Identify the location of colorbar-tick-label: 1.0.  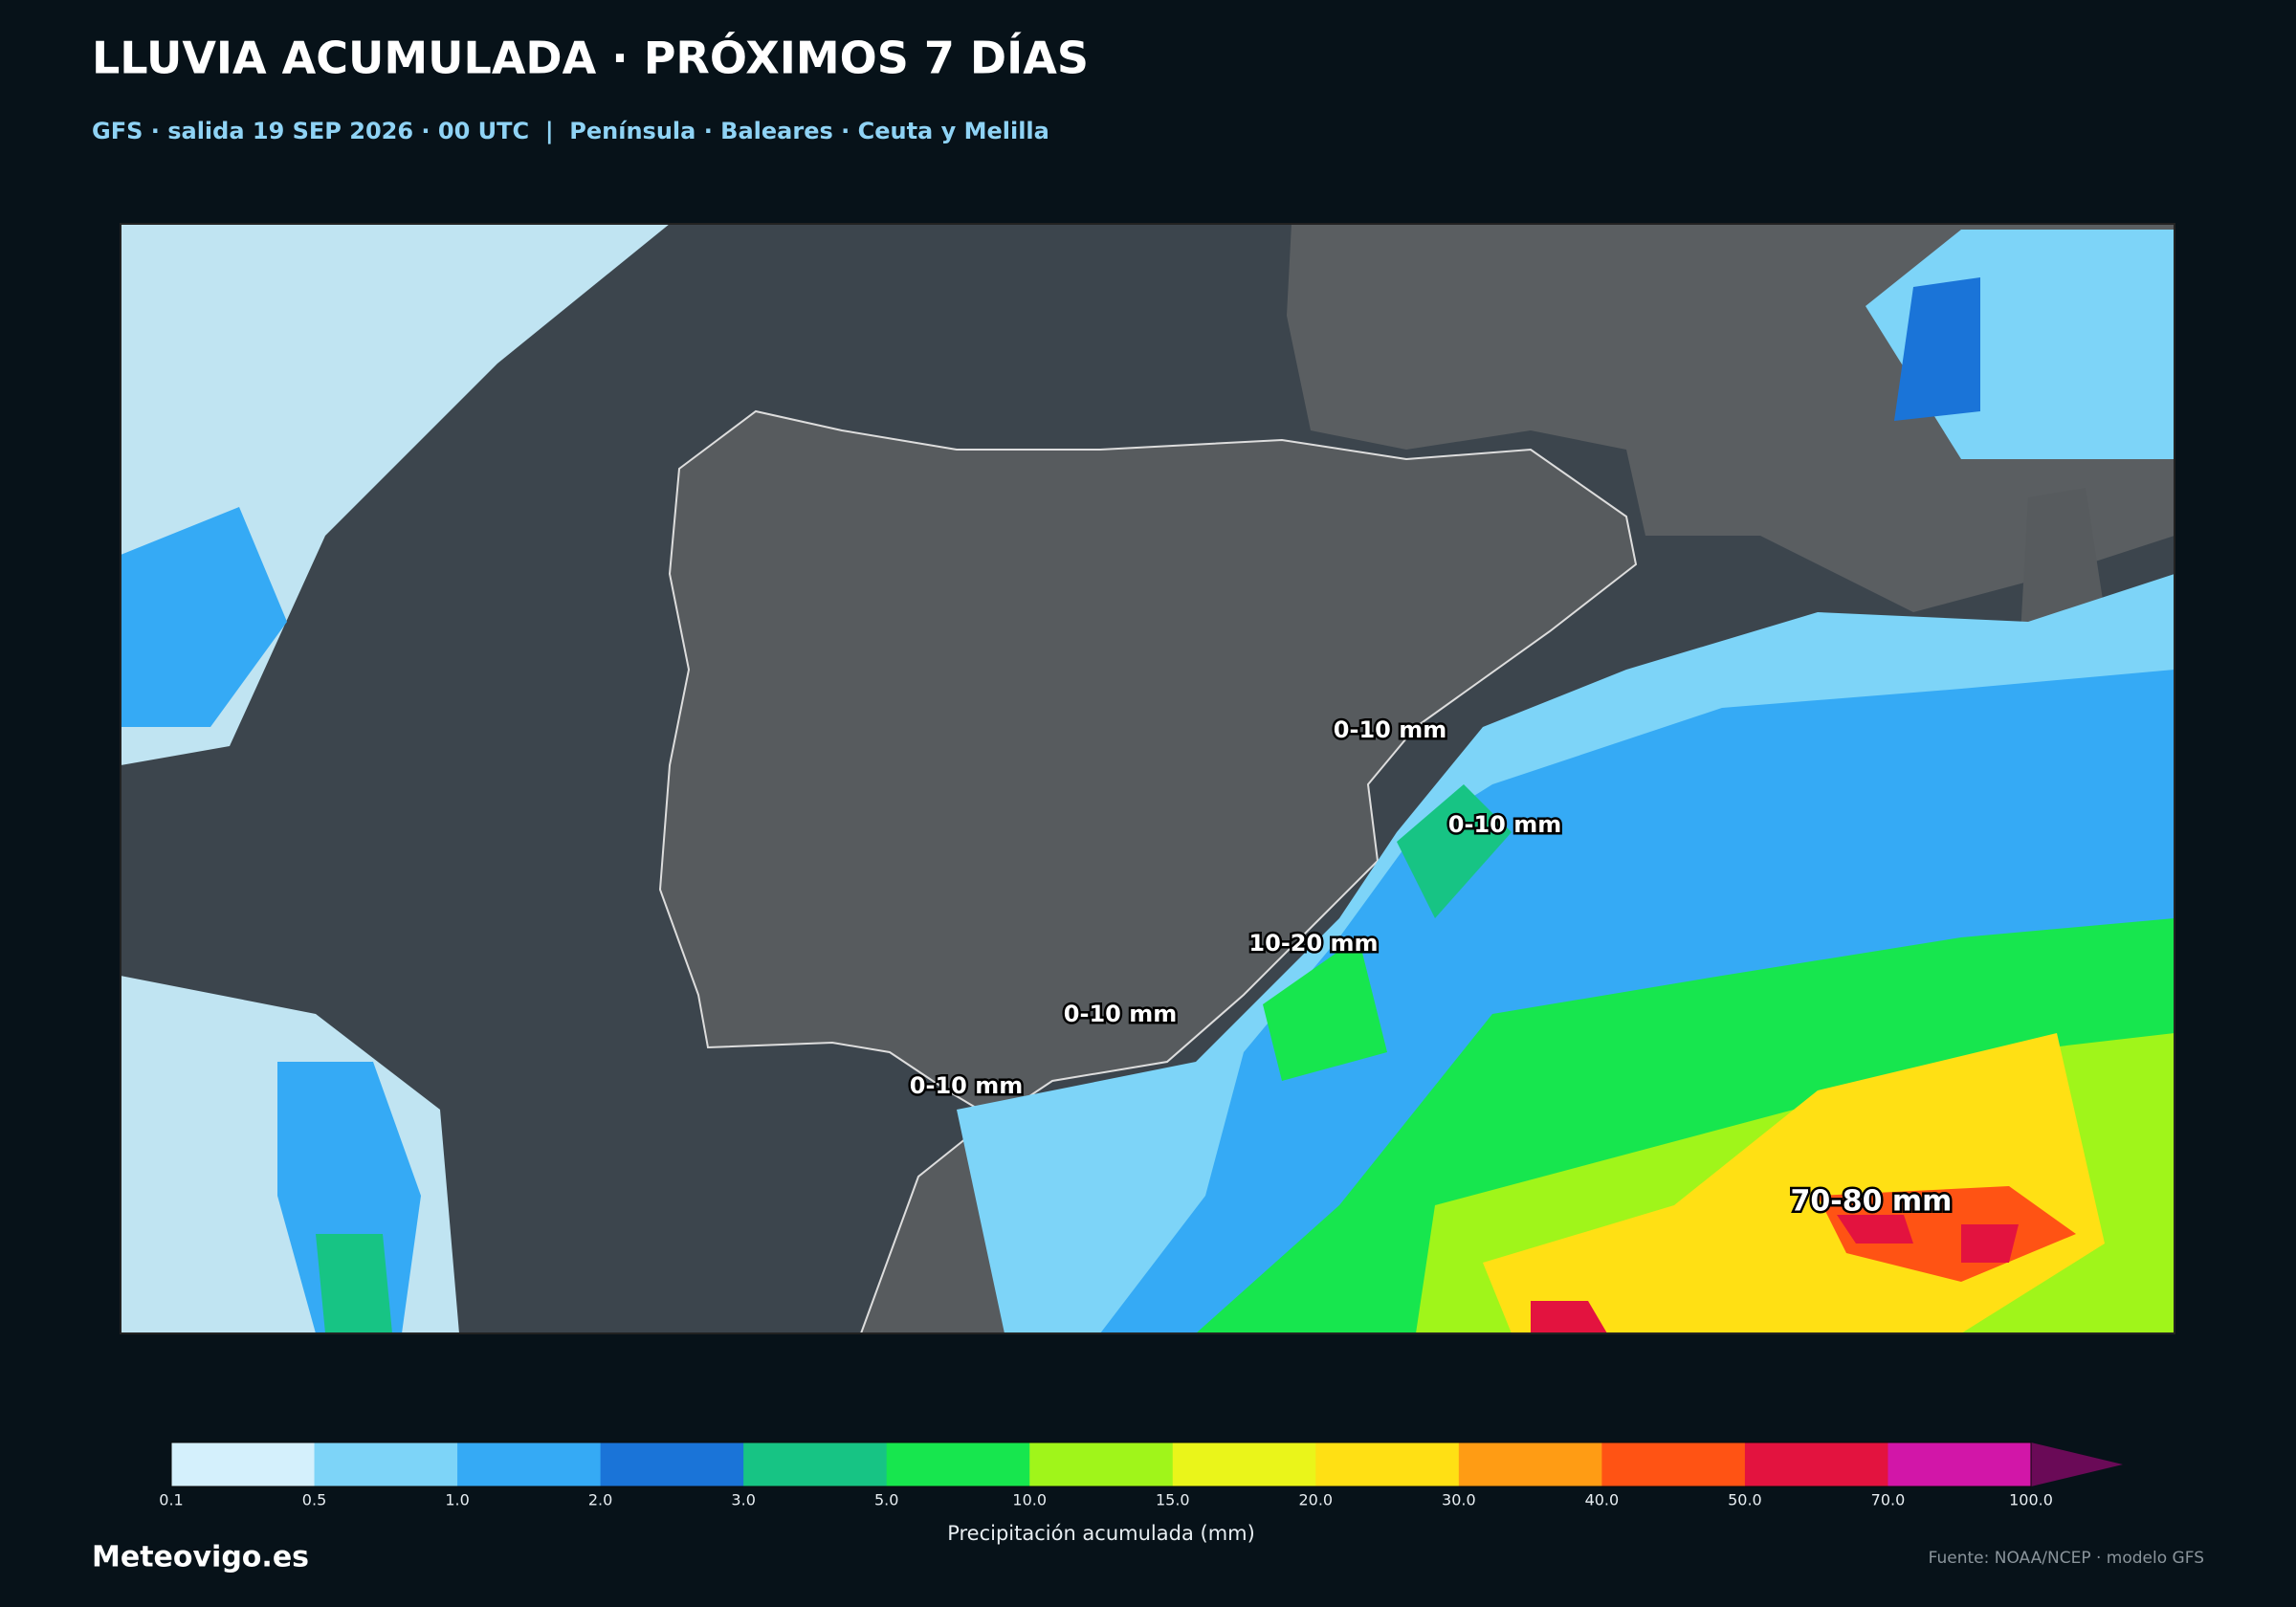
(457, 1500).